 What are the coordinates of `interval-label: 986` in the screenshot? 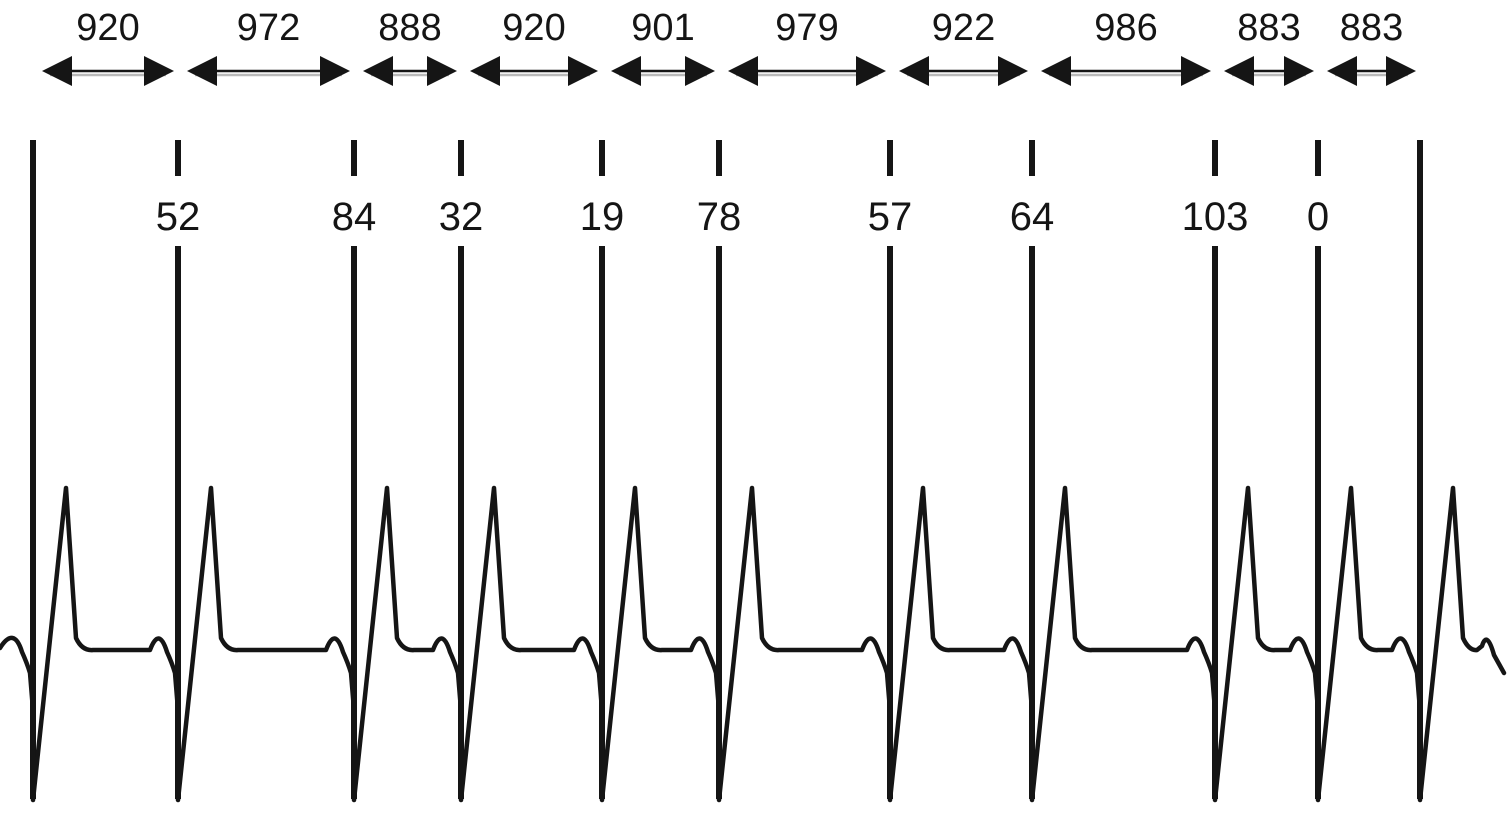 It's located at (1125, 28).